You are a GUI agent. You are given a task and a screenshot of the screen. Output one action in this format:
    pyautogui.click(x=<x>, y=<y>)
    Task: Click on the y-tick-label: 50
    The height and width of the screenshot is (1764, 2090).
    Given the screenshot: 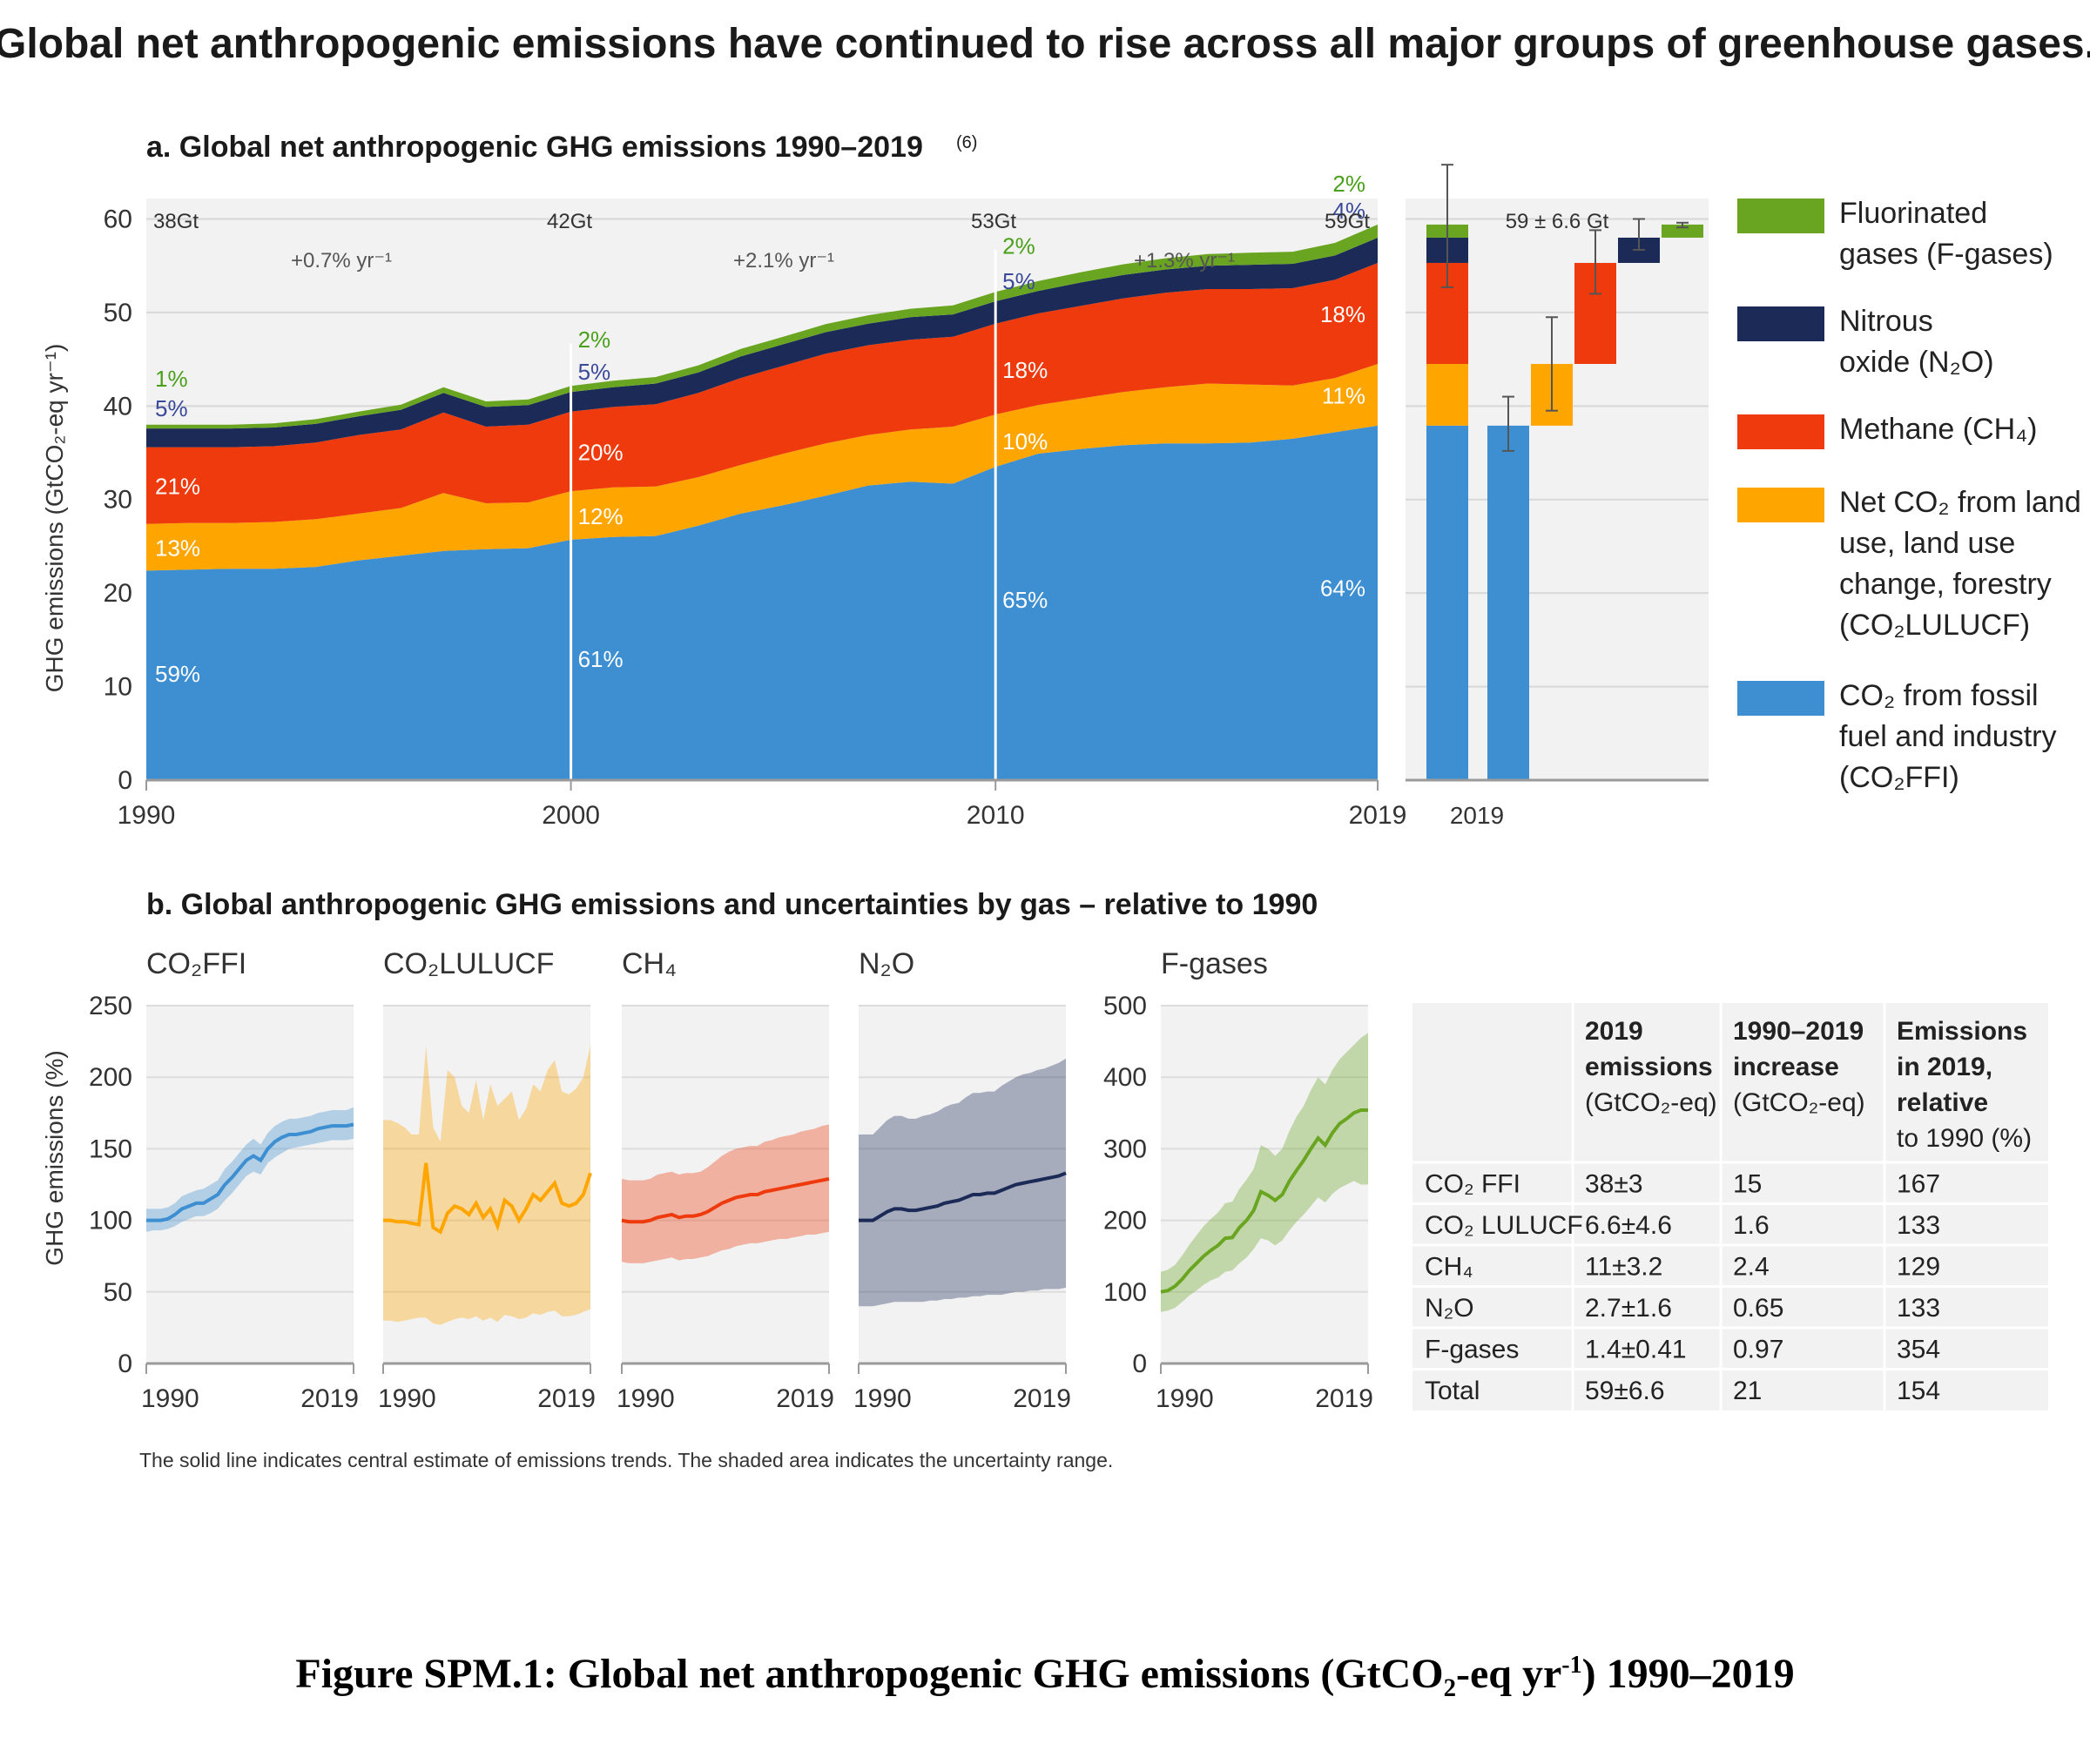 What is the action you would take?
    pyautogui.click(x=118, y=313)
    